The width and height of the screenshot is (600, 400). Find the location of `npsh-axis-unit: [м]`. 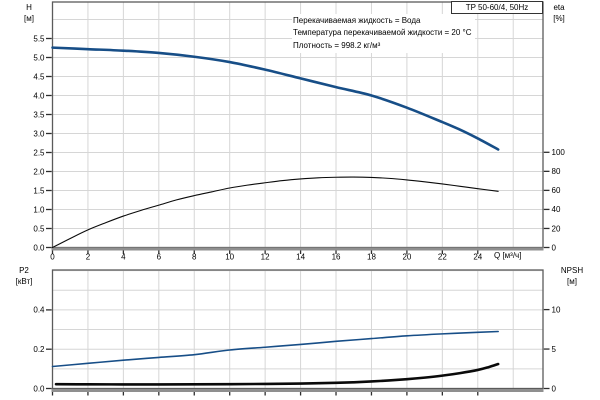

npsh-axis-unit: [м] is located at coordinates (572, 281).